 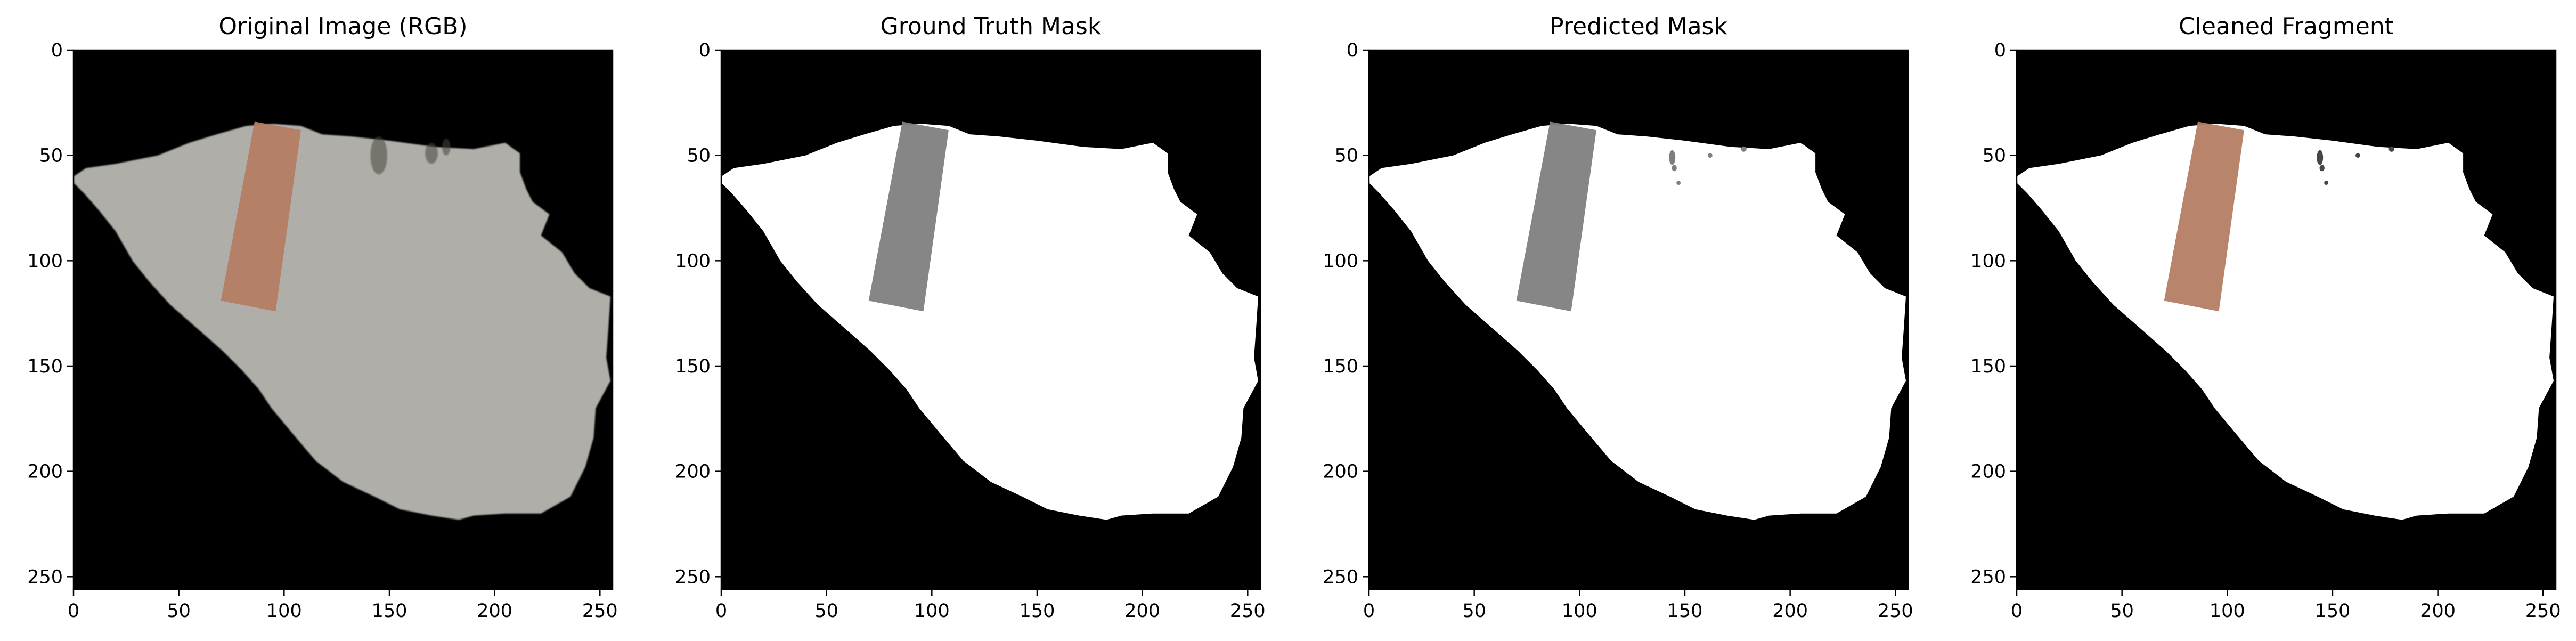 What do you see at coordinates (1638, 27) in the screenshot?
I see `panel-title: Predicted Mask` at bounding box center [1638, 27].